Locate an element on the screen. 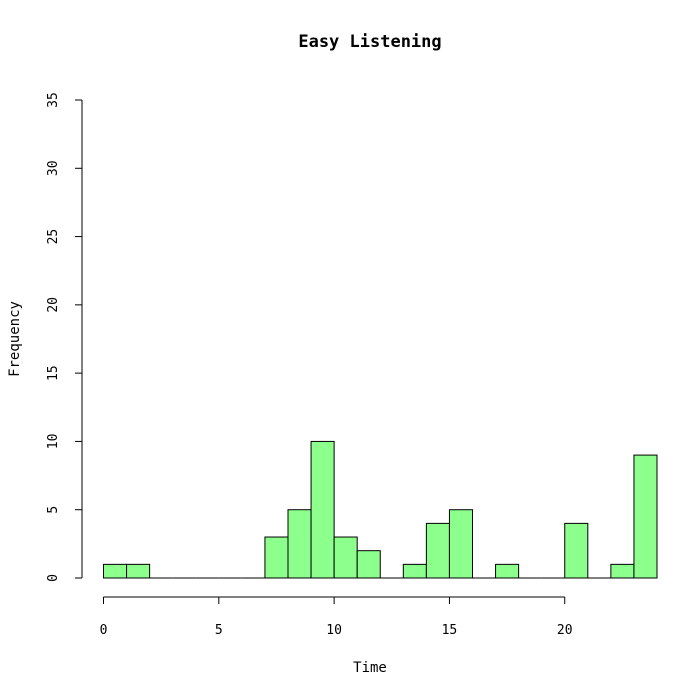 The height and width of the screenshot is (699, 699). y-tick-label: 30 is located at coordinates (53, 168).